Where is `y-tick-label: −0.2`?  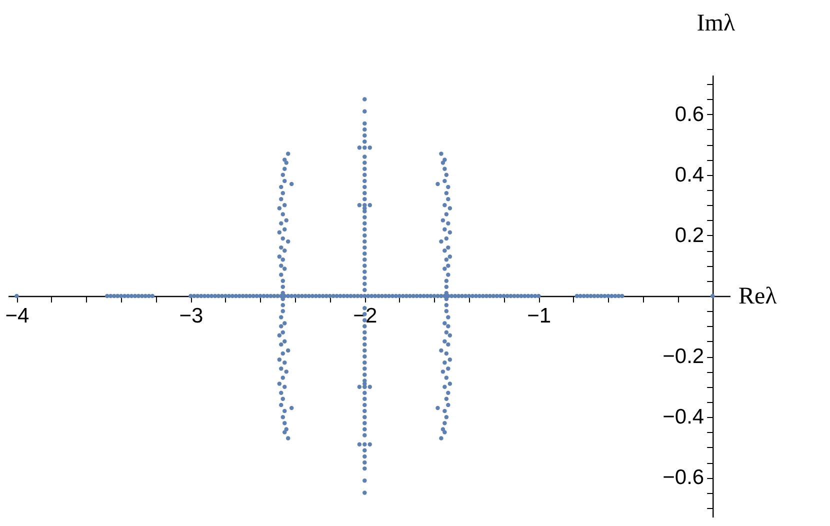 y-tick-label: −0.2 is located at coordinates (683, 356).